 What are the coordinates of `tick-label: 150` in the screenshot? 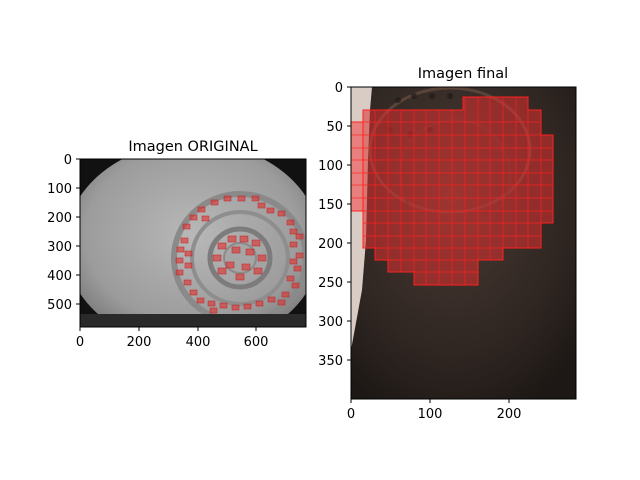 It's located at (330, 205).